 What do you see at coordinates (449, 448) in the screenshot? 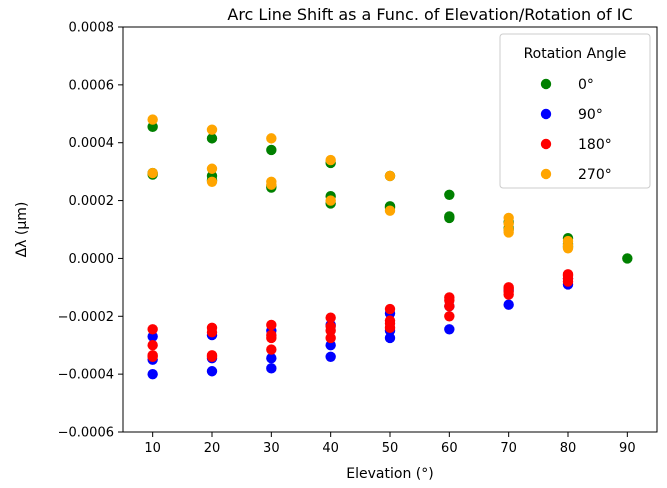
I see `x-tick-label: 60` at bounding box center [449, 448].